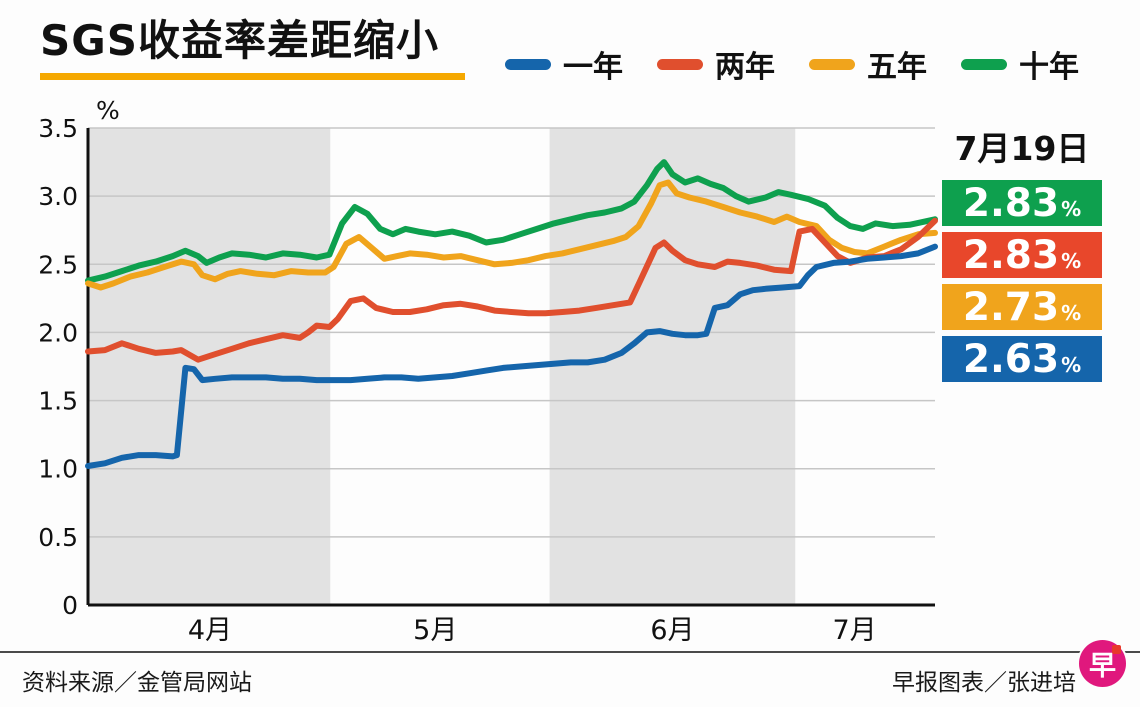 The width and height of the screenshot is (1140, 707). Describe the element at coordinates (897, 67) in the screenshot. I see `legend-label: 五年` at that location.